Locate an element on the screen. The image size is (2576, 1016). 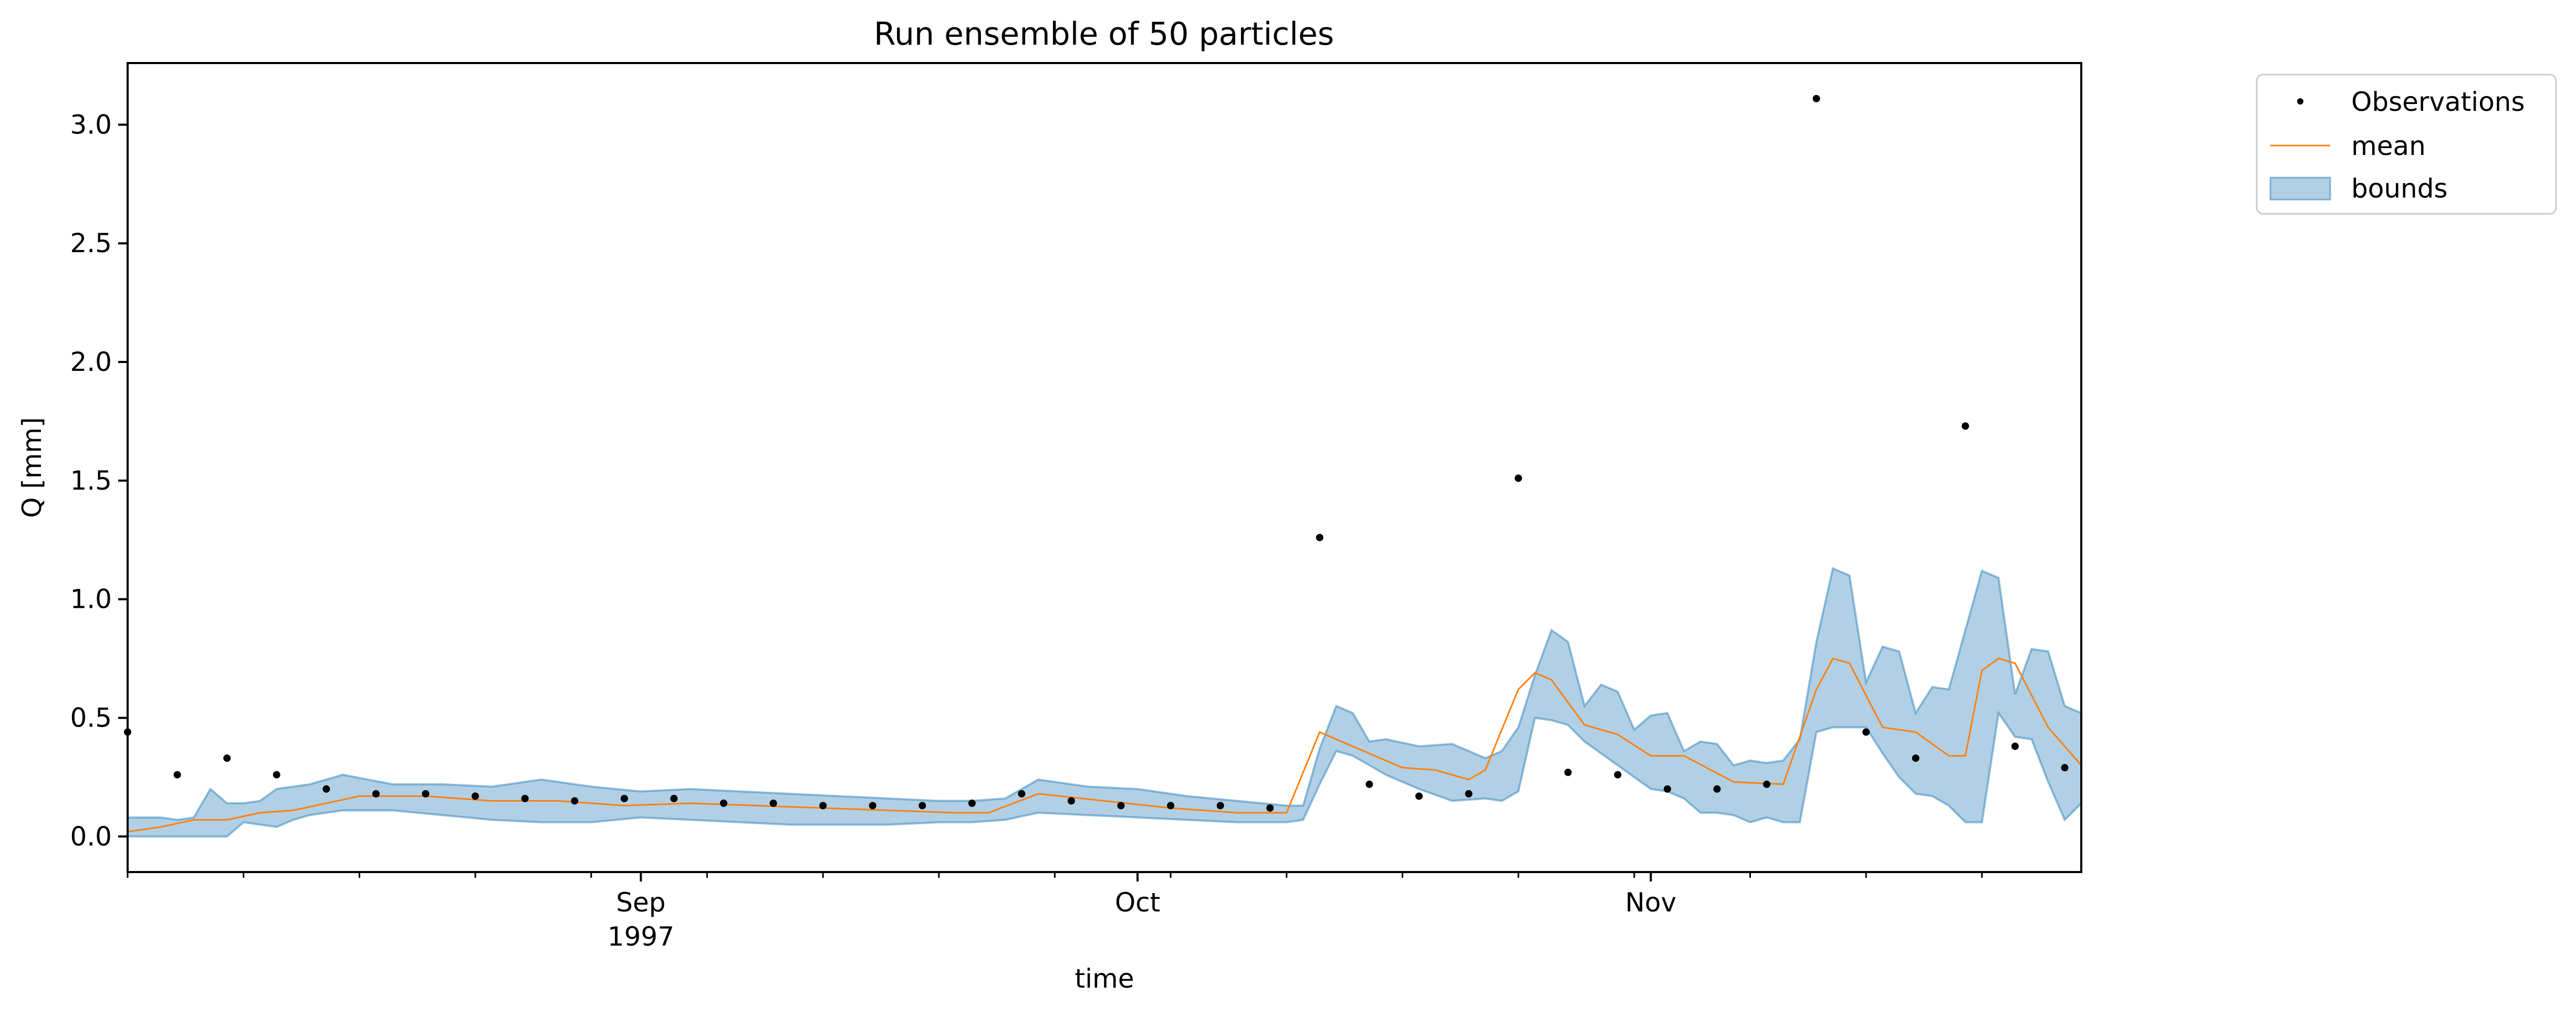
chart-title: Run ensemble of 50 particles is located at coordinates (1104, 35).